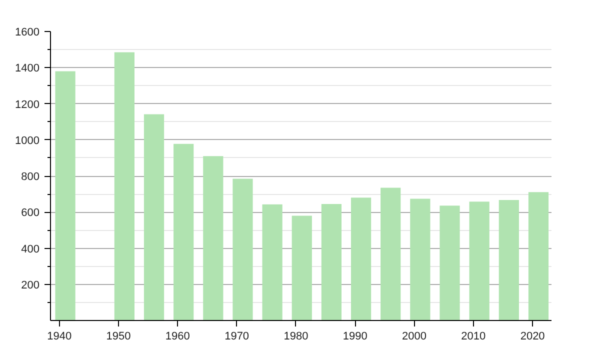 This screenshot has height=350, width=600. I want to click on x-tick-label: 2010, so click(473, 336).